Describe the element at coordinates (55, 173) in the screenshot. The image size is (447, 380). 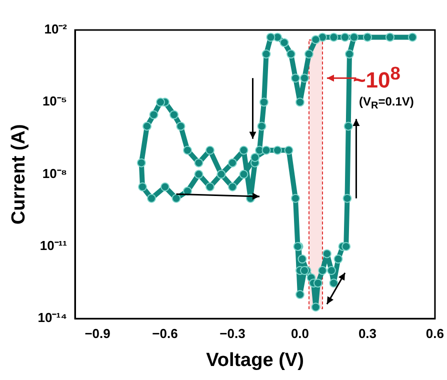
I see `y-tick-label: 10⁻⁸` at that location.